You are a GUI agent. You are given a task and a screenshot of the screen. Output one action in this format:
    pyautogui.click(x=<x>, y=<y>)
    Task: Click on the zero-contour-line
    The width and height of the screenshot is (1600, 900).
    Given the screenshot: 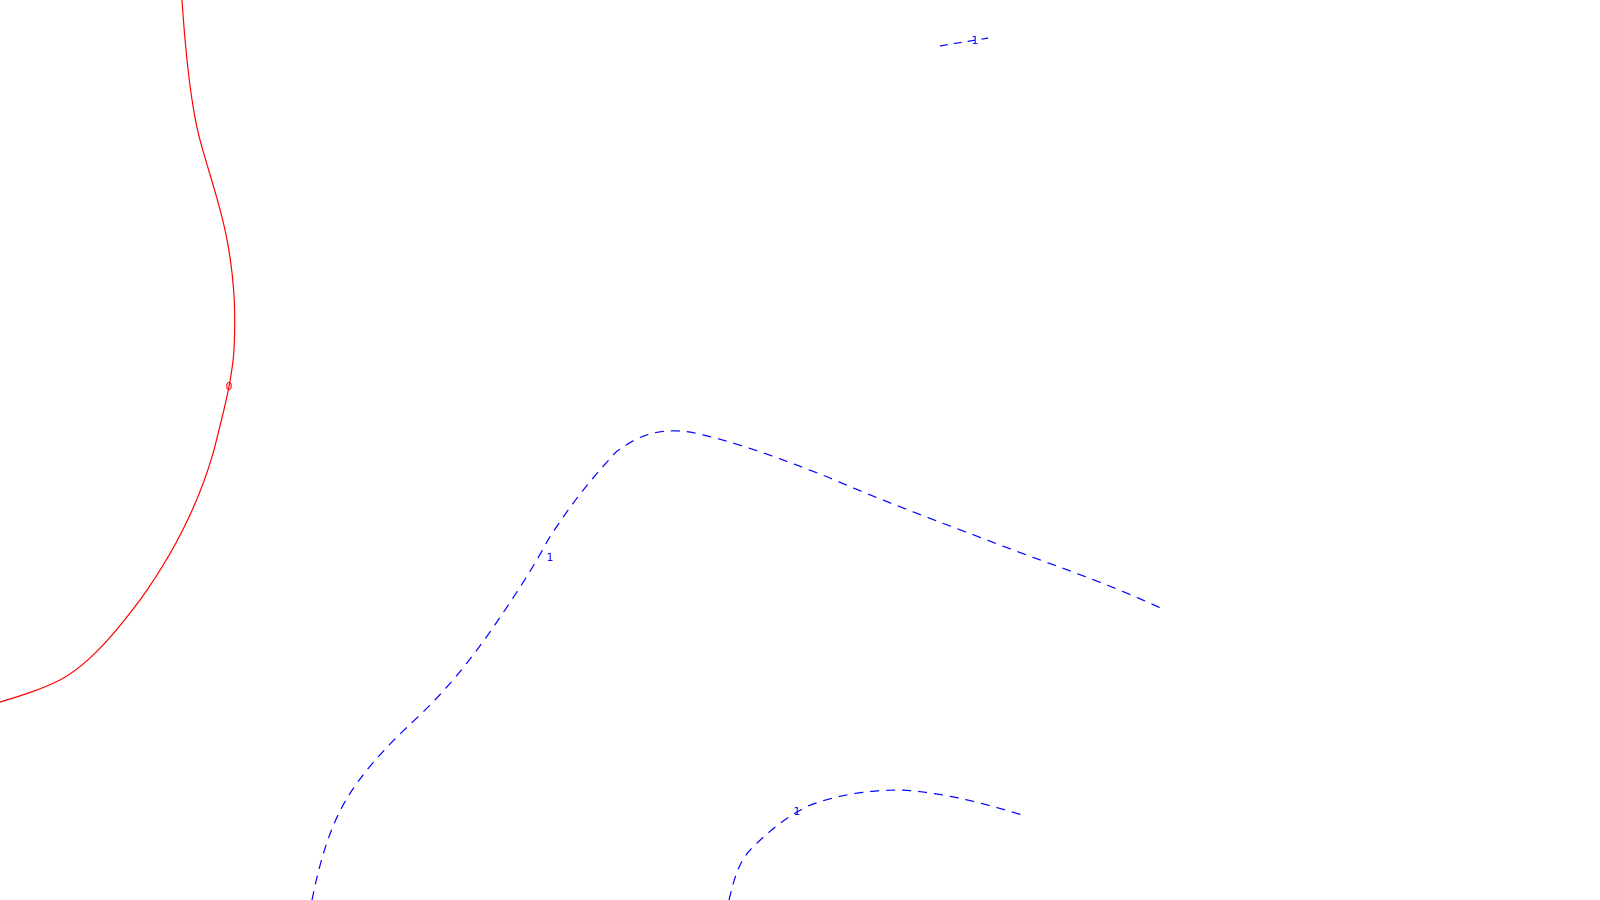 What is the action you would take?
    pyautogui.click(x=118, y=351)
    